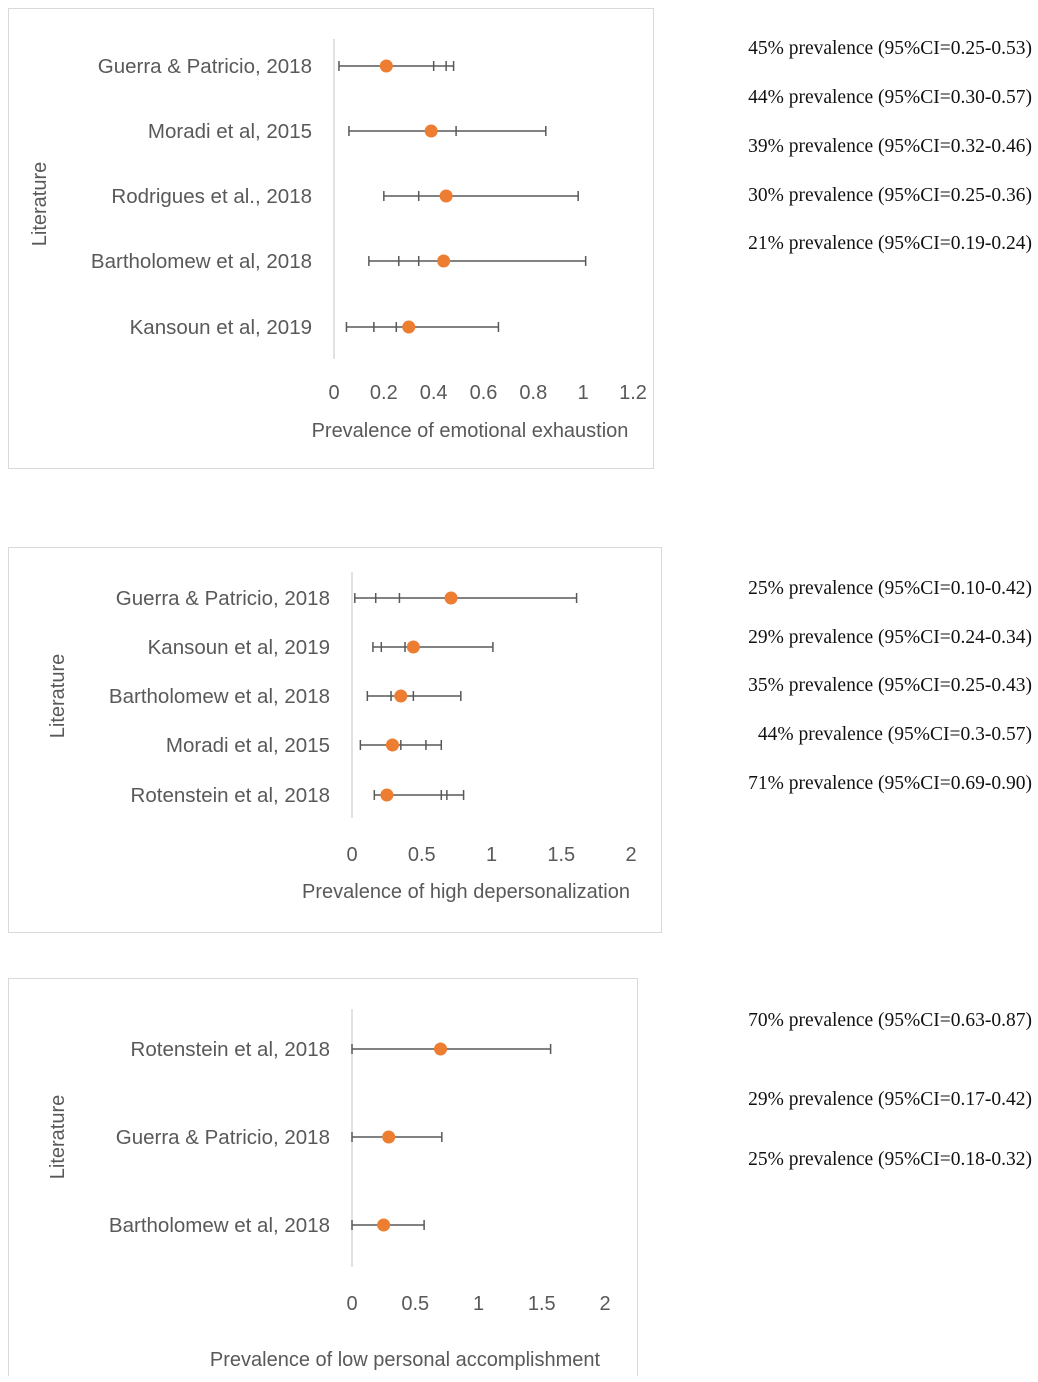 The width and height of the screenshot is (1038, 1382). What do you see at coordinates (890, 146) in the screenshot?
I see `annotation-ee-3: 39% prevalence (95%CI=0.32-0.46)` at bounding box center [890, 146].